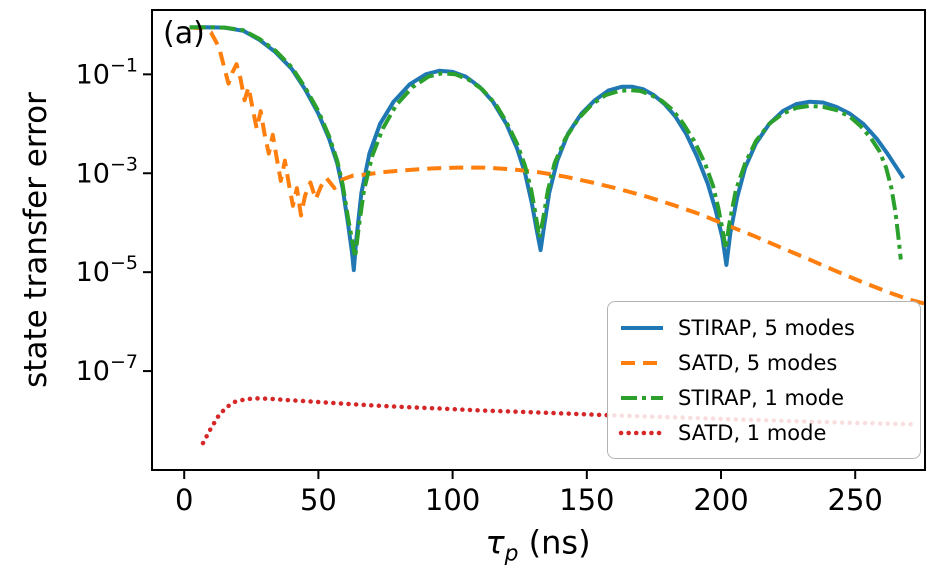 This screenshot has width=938, height=581. I want to click on legend-label: SATD, 1 mode, so click(752, 432).